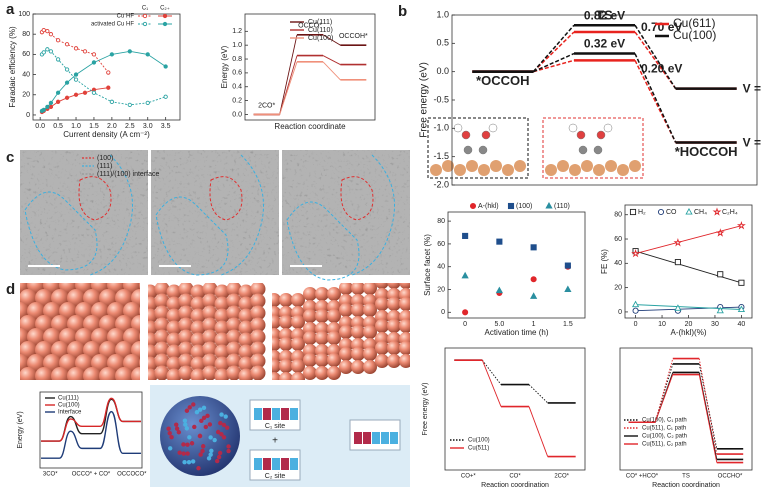 Image resolution: width=761 pixels, height=493 pixels. I want to click on x-tick-label: CO* +HCO*, so click(642, 477).